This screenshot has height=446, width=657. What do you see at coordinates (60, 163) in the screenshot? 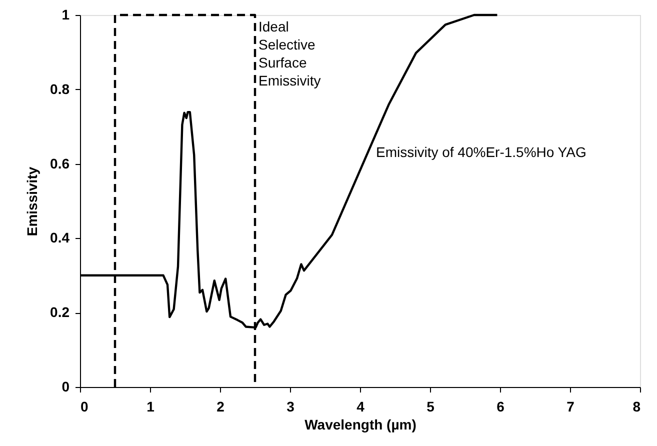
I see `y-tick-label: 0.6` at bounding box center [60, 163].